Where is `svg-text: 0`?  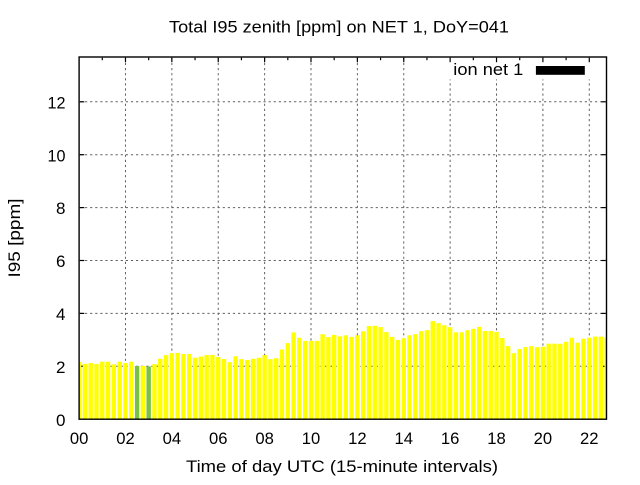 svg-text: 0 is located at coordinates (60, 420).